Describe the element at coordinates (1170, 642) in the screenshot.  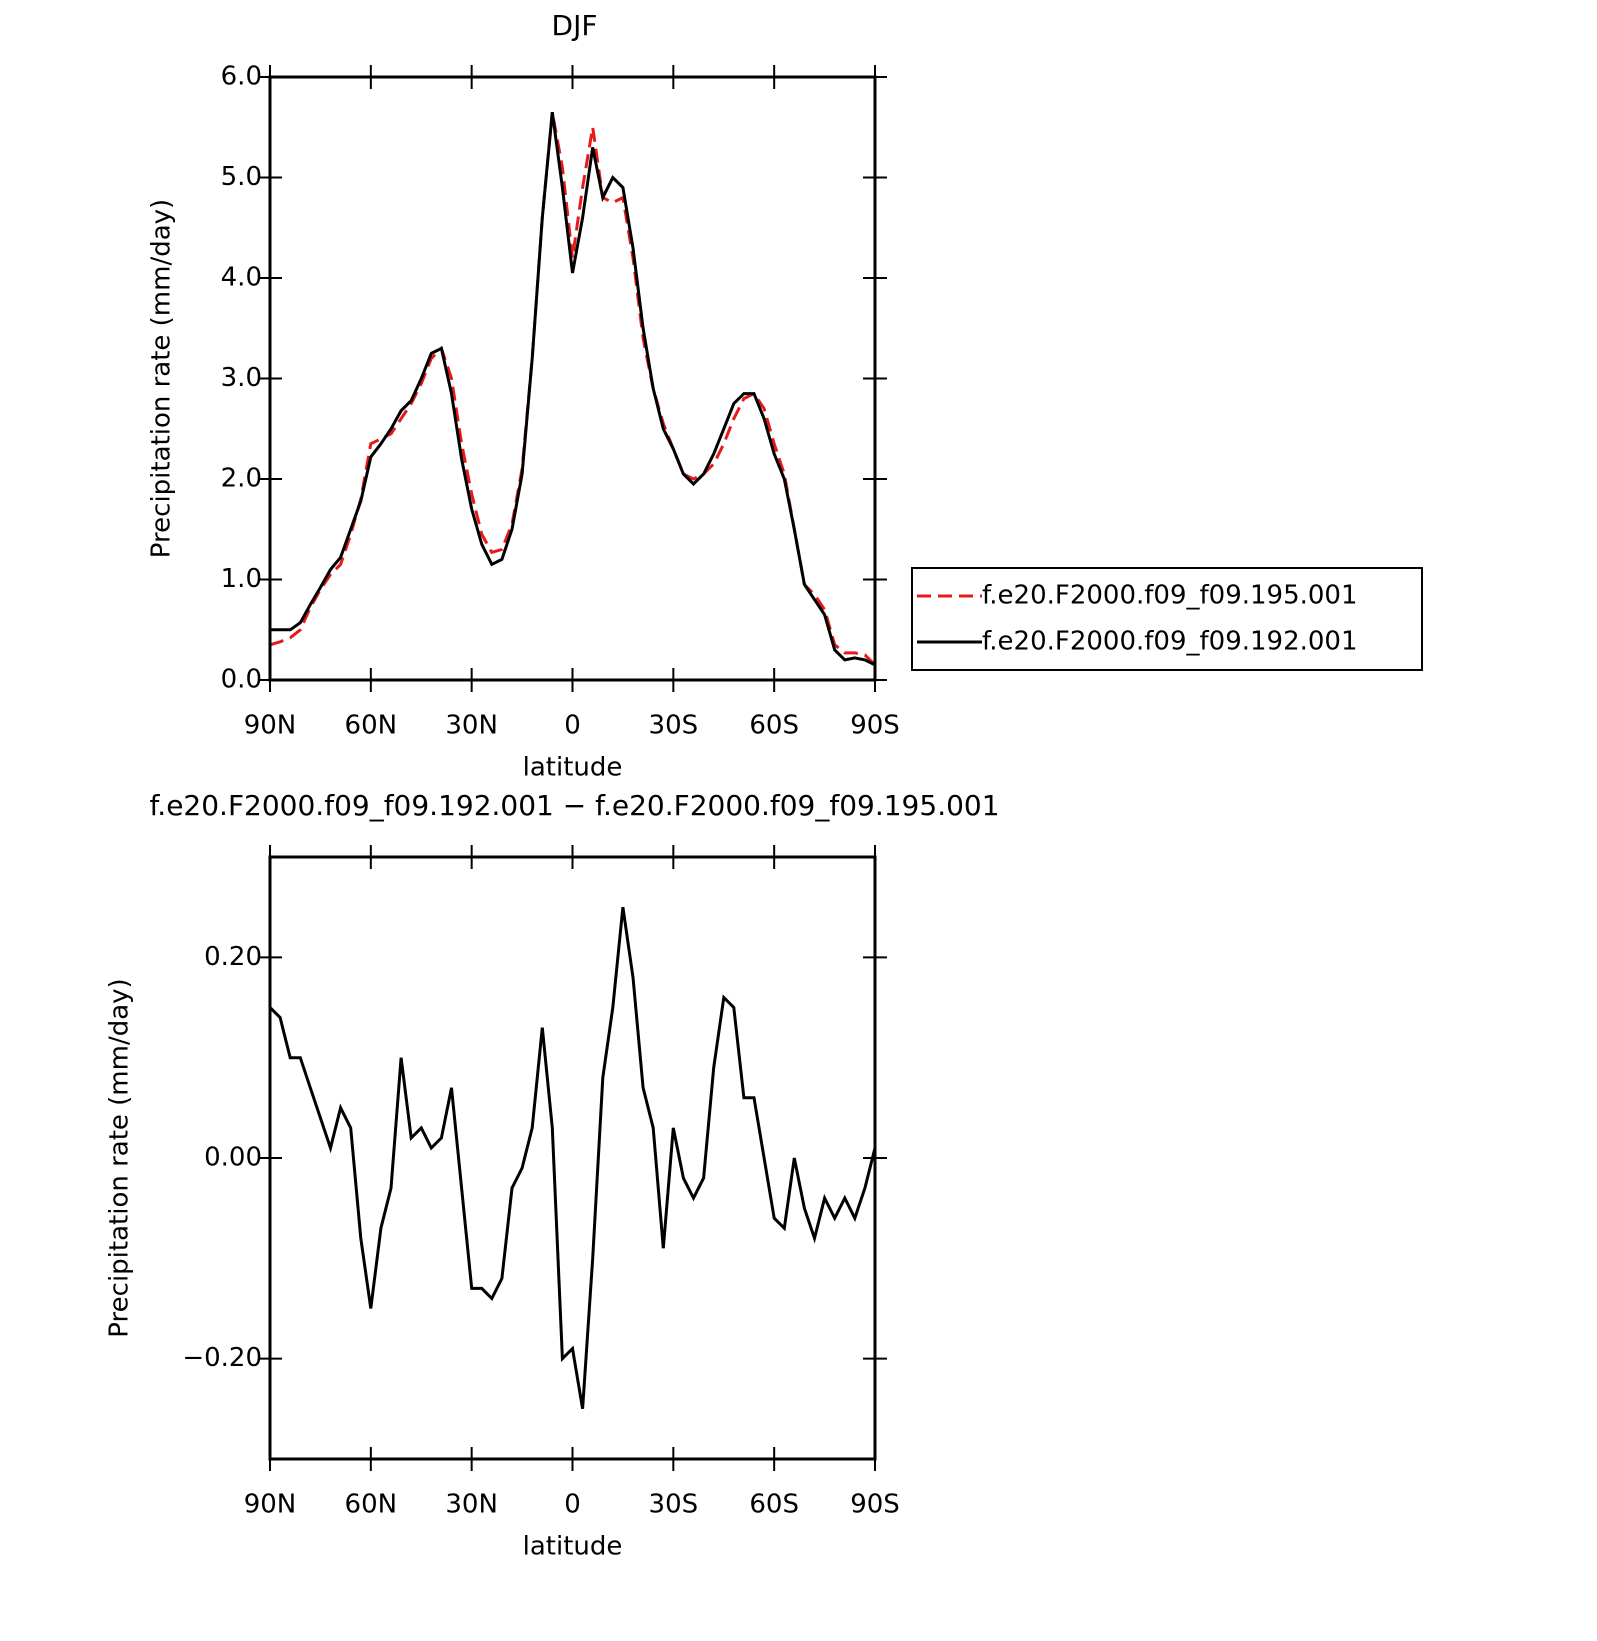
I see `legend-label: f.e20.F2000.f09_f09.192.001` at that location.